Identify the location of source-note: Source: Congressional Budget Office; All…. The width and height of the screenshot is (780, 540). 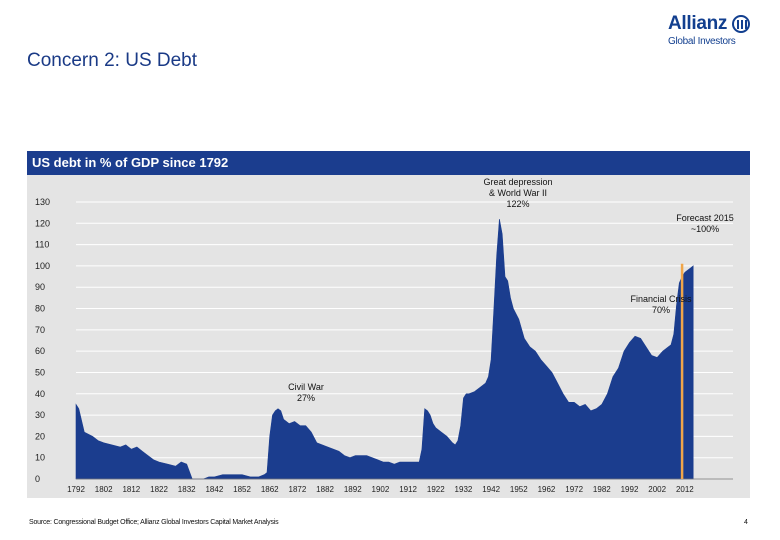
(154, 522).